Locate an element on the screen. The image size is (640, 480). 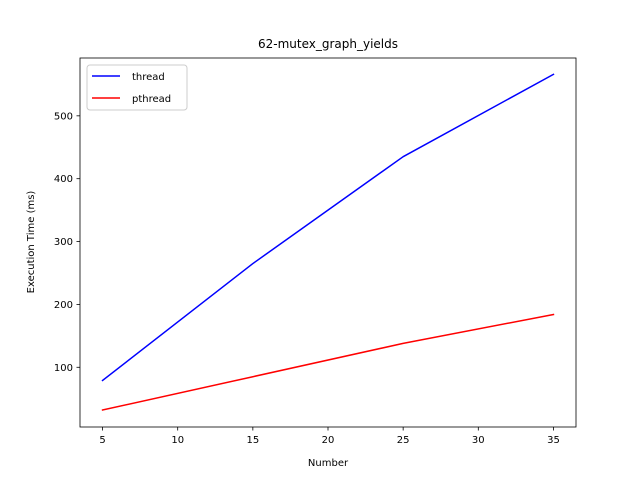
legend-label-pthread: pthread is located at coordinates (151, 99).